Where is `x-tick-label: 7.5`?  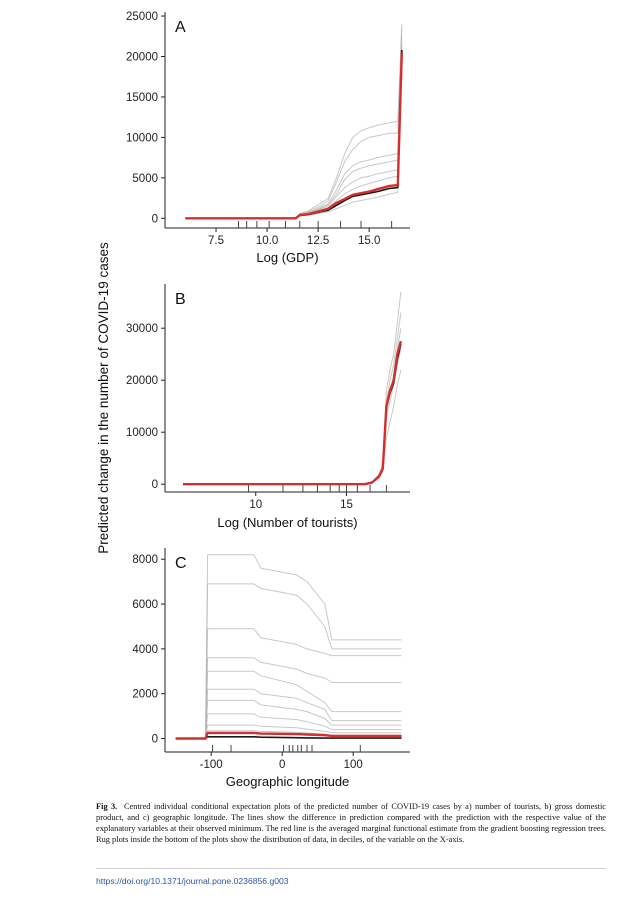
x-tick-label: 7.5 is located at coordinates (216, 241).